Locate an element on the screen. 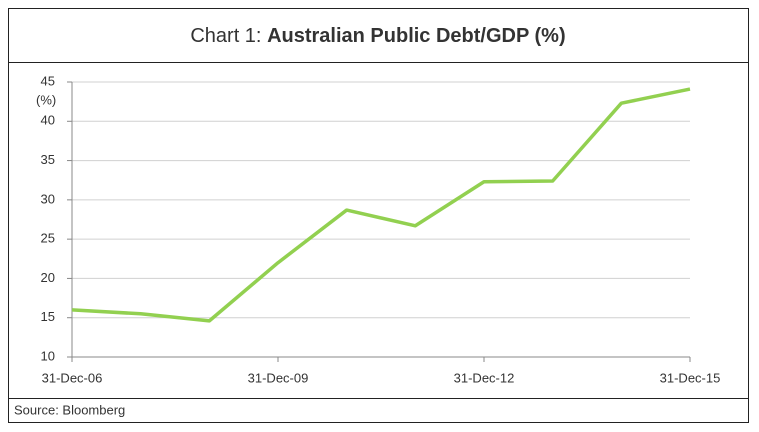  x-tick-label: 31-Dec-09 is located at coordinates (278, 377).